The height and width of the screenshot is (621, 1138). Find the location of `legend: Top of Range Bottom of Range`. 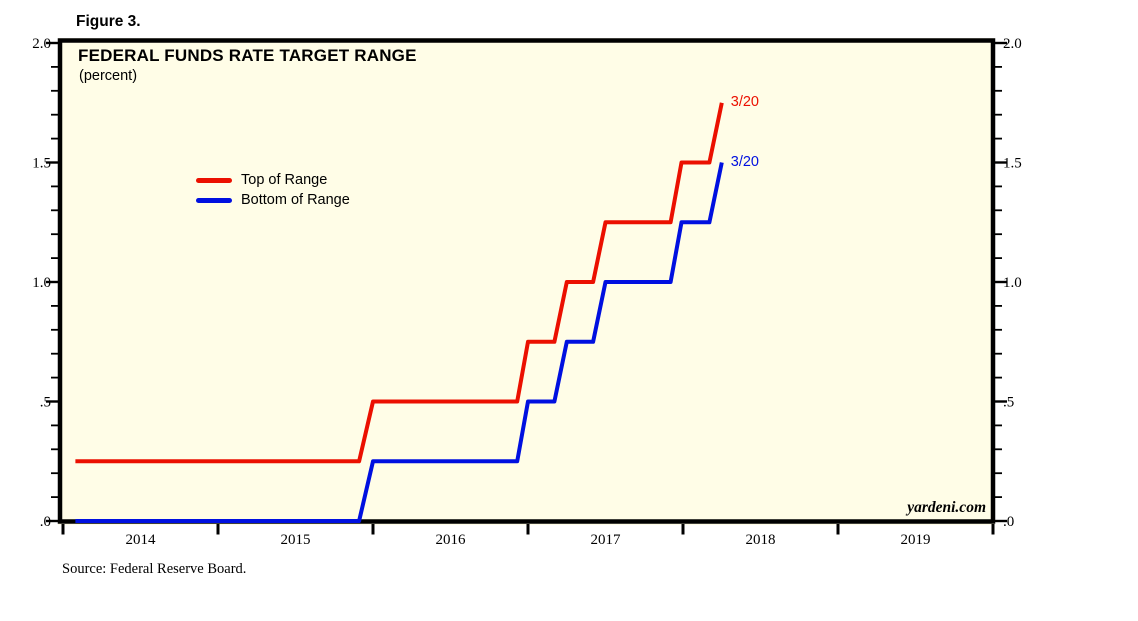

legend: Top of Range Bottom of Range is located at coordinates (273, 190).